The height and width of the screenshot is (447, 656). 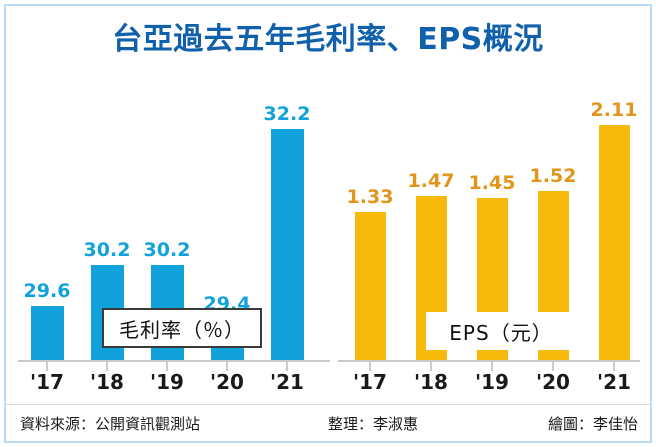 What do you see at coordinates (492, 183) in the screenshot?
I see `bar-value-label: 1.45` at bounding box center [492, 183].